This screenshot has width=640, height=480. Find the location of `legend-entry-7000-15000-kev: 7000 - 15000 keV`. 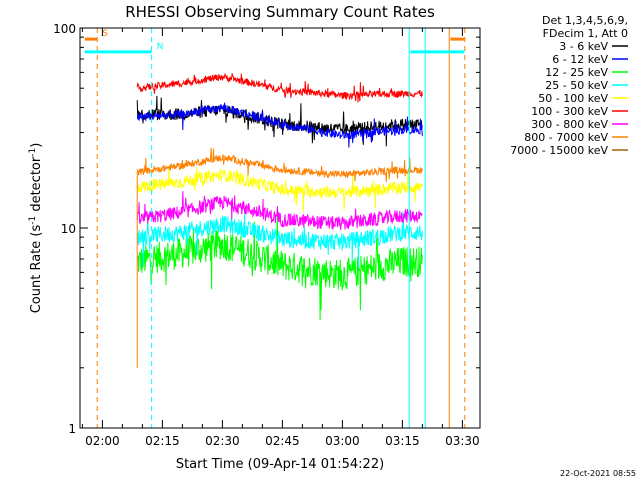

legend-entry-7000-15000-kev: 7000 - 15000 keV is located at coordinates (559, 150).